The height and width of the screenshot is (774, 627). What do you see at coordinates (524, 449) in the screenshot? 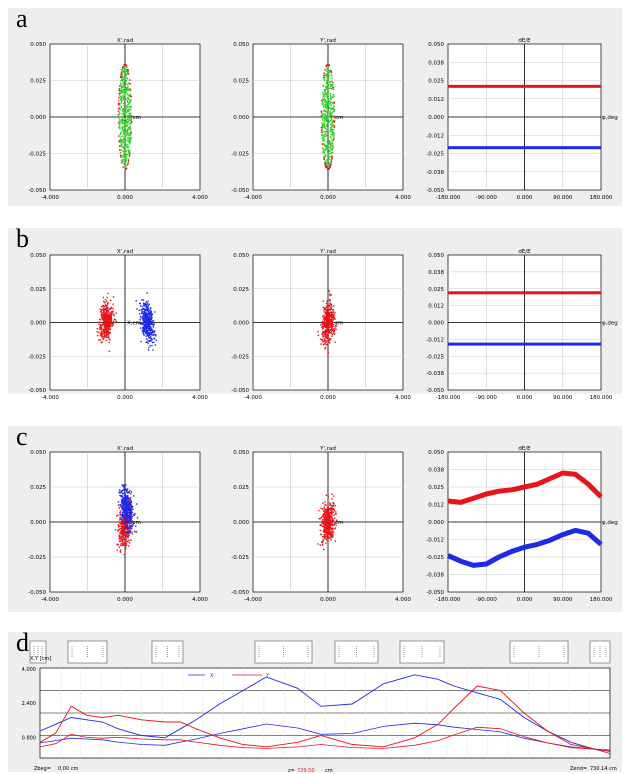
I see `row2-energy-title: dE/E` at bounding box center [524, 449].